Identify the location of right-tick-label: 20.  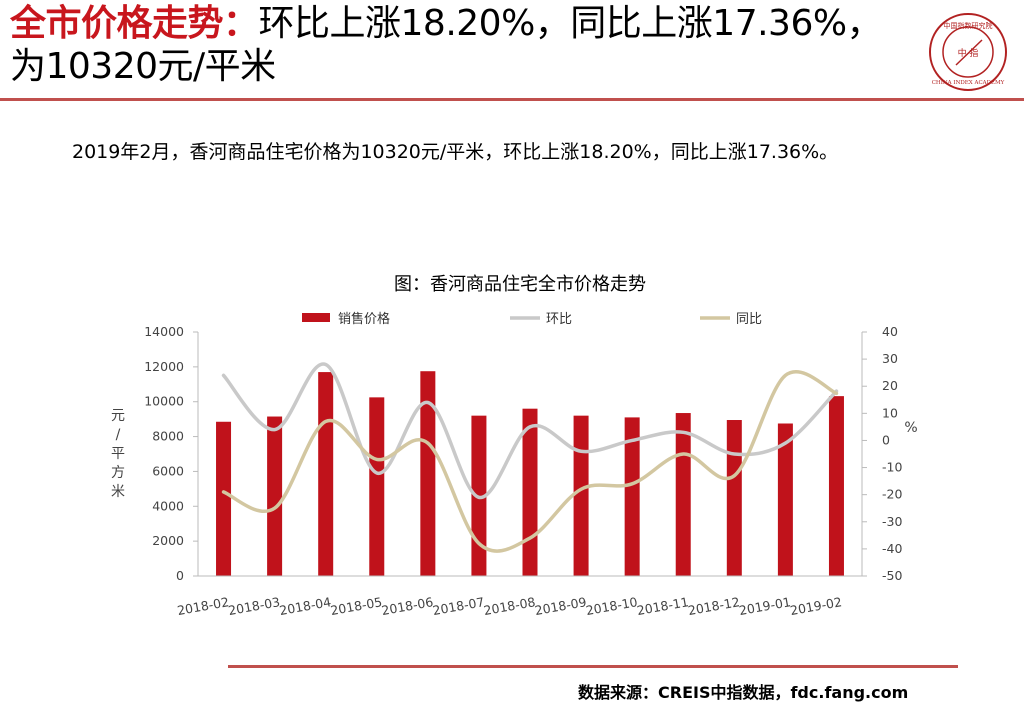
(890, 385).